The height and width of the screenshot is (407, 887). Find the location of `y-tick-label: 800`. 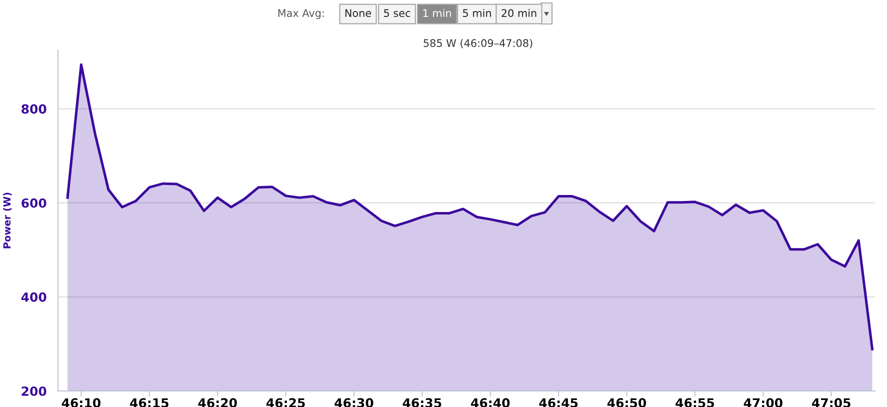

y-tick-label: 800 is located at coordinates (34, 109).